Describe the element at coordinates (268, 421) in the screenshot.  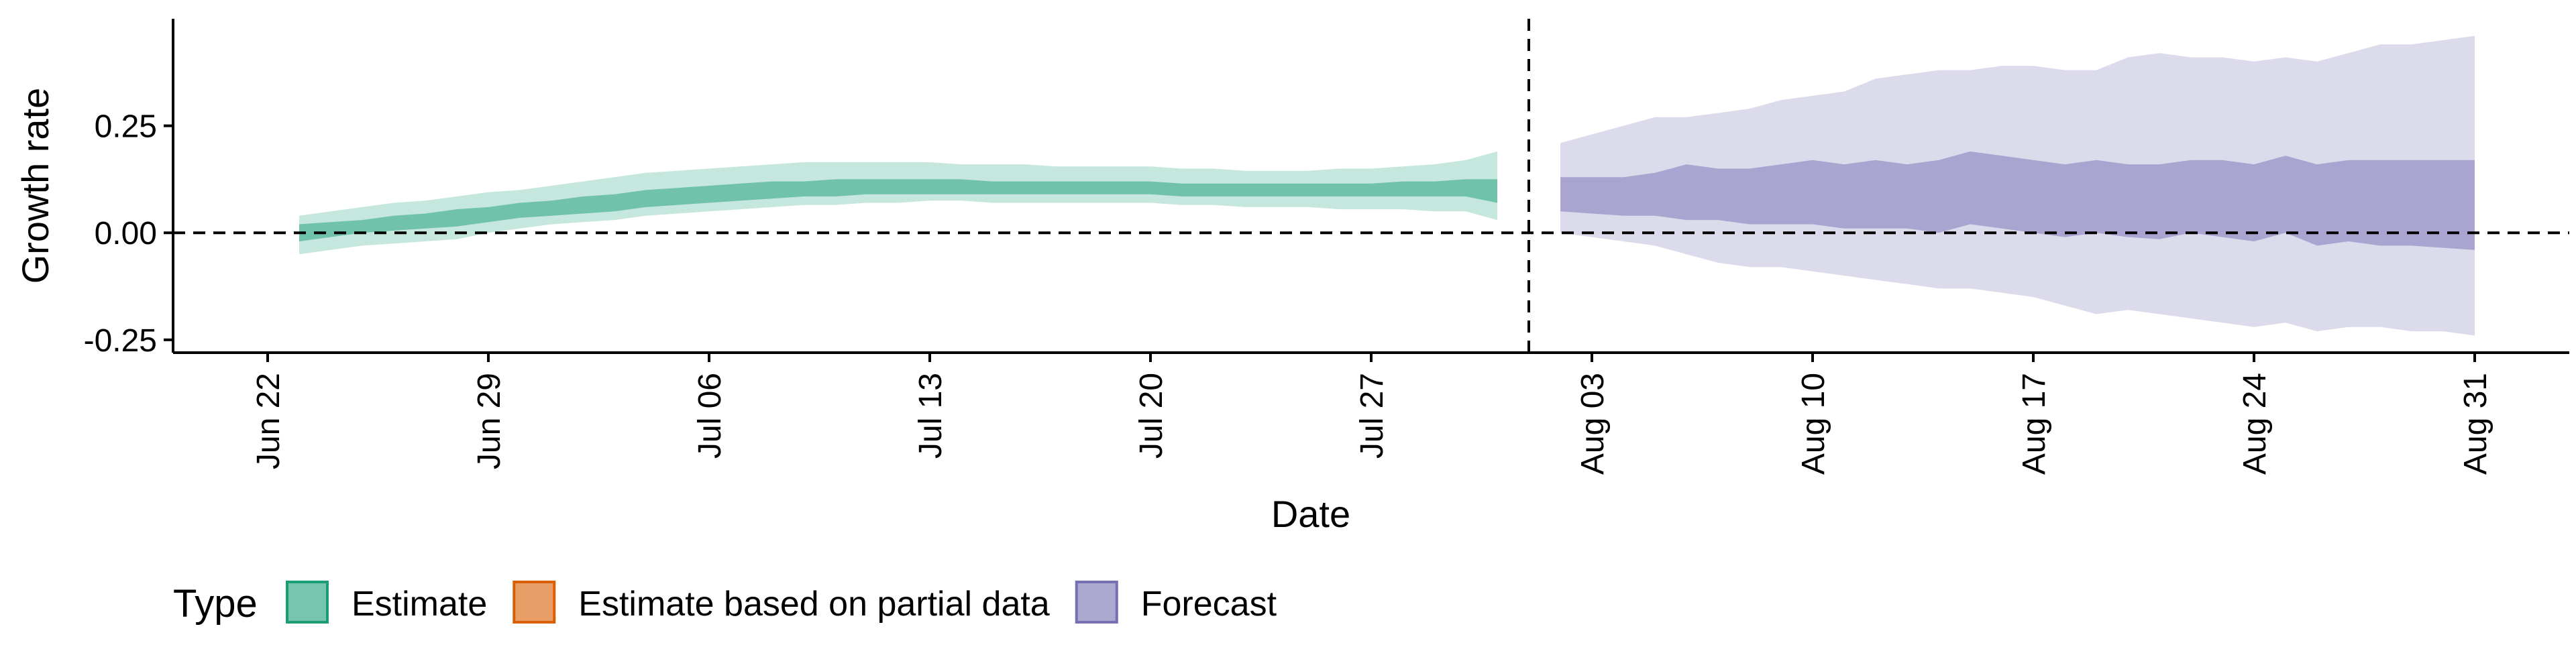
I see `x-tick-label: Jun 22` at that location.